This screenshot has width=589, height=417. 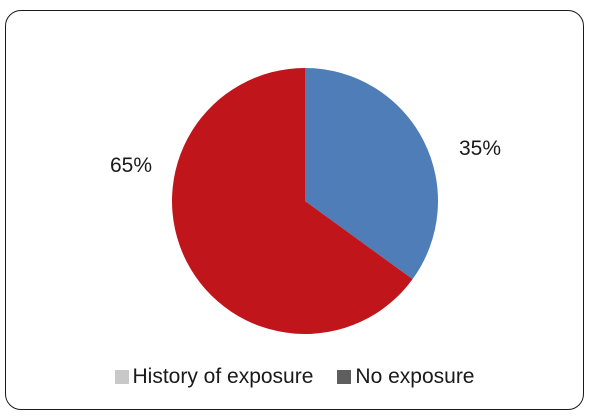 I want to click on legend-label-no-exposure: No exposure, so click(x=415, y=376).